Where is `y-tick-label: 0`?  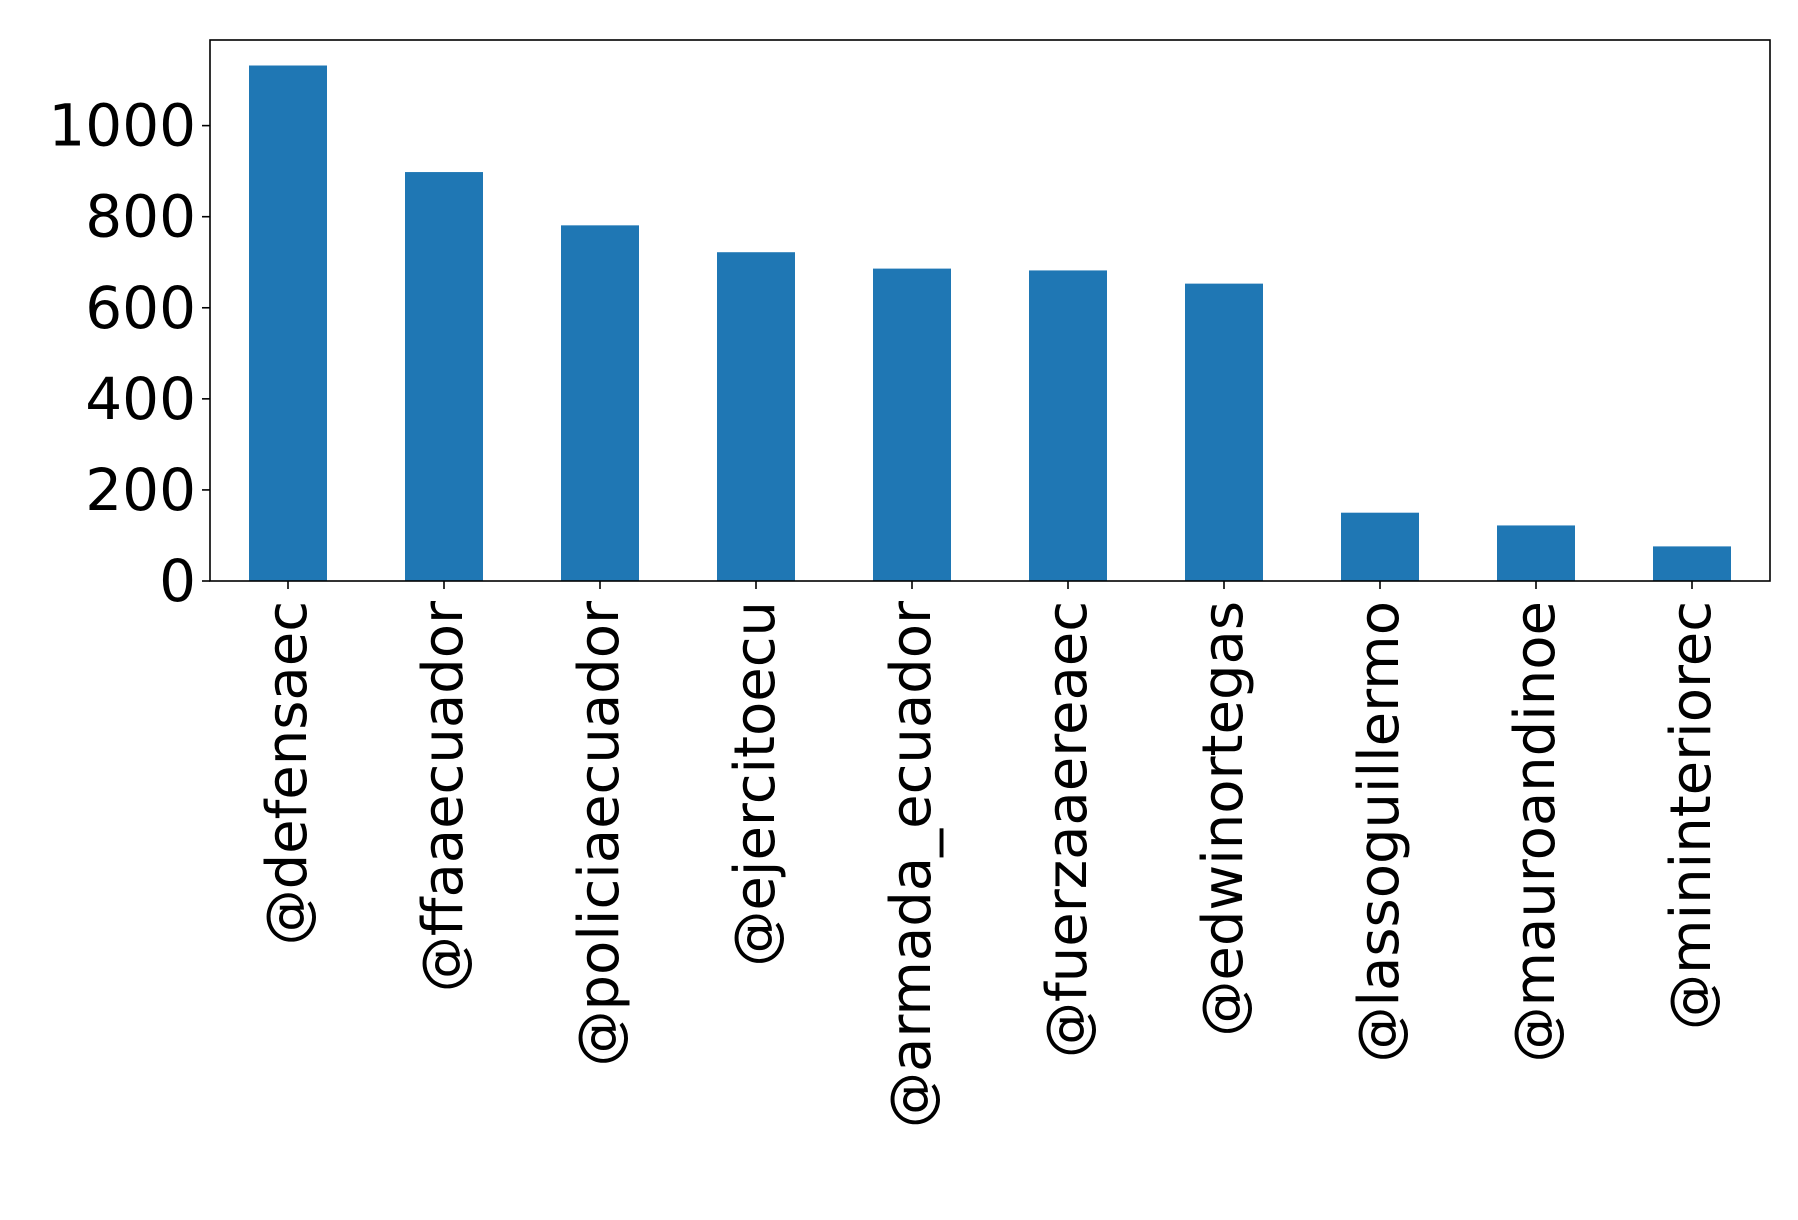 y-tick-label: 0 is located at coordinates (177, 581).